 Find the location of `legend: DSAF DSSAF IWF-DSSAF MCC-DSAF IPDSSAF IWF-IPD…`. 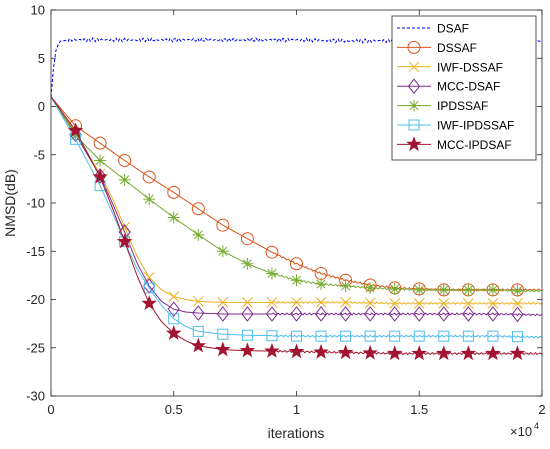

legend: DSAF DSSAF IWF-DSSAF MCC-DSAF IPDSSAF IWF-IPD… is located at coordinates (464, 88).